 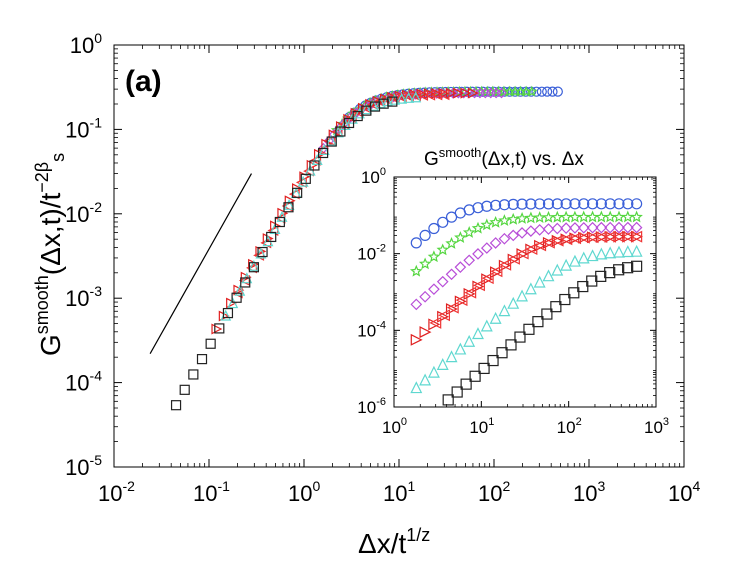 What do you see at coordinates (579, 422) in the screenshot?
I see `x-tick-exp: 2` at bounding box center [579, 422].